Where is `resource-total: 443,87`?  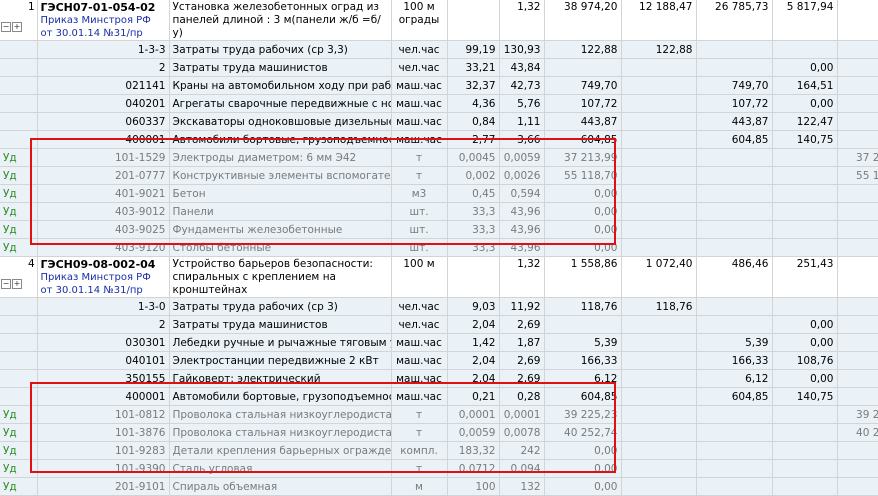 resource-total: 443,87 is located at coordinates (583, 121).